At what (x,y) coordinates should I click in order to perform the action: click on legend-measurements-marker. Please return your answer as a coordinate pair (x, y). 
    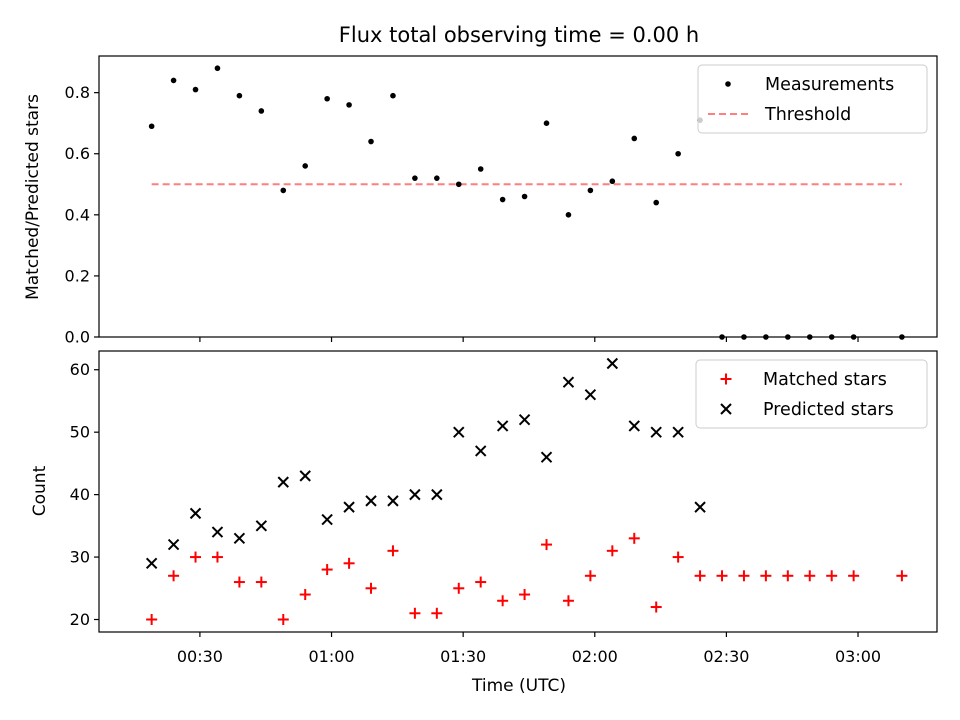
    Looking at the image, I should click on (728, 84).